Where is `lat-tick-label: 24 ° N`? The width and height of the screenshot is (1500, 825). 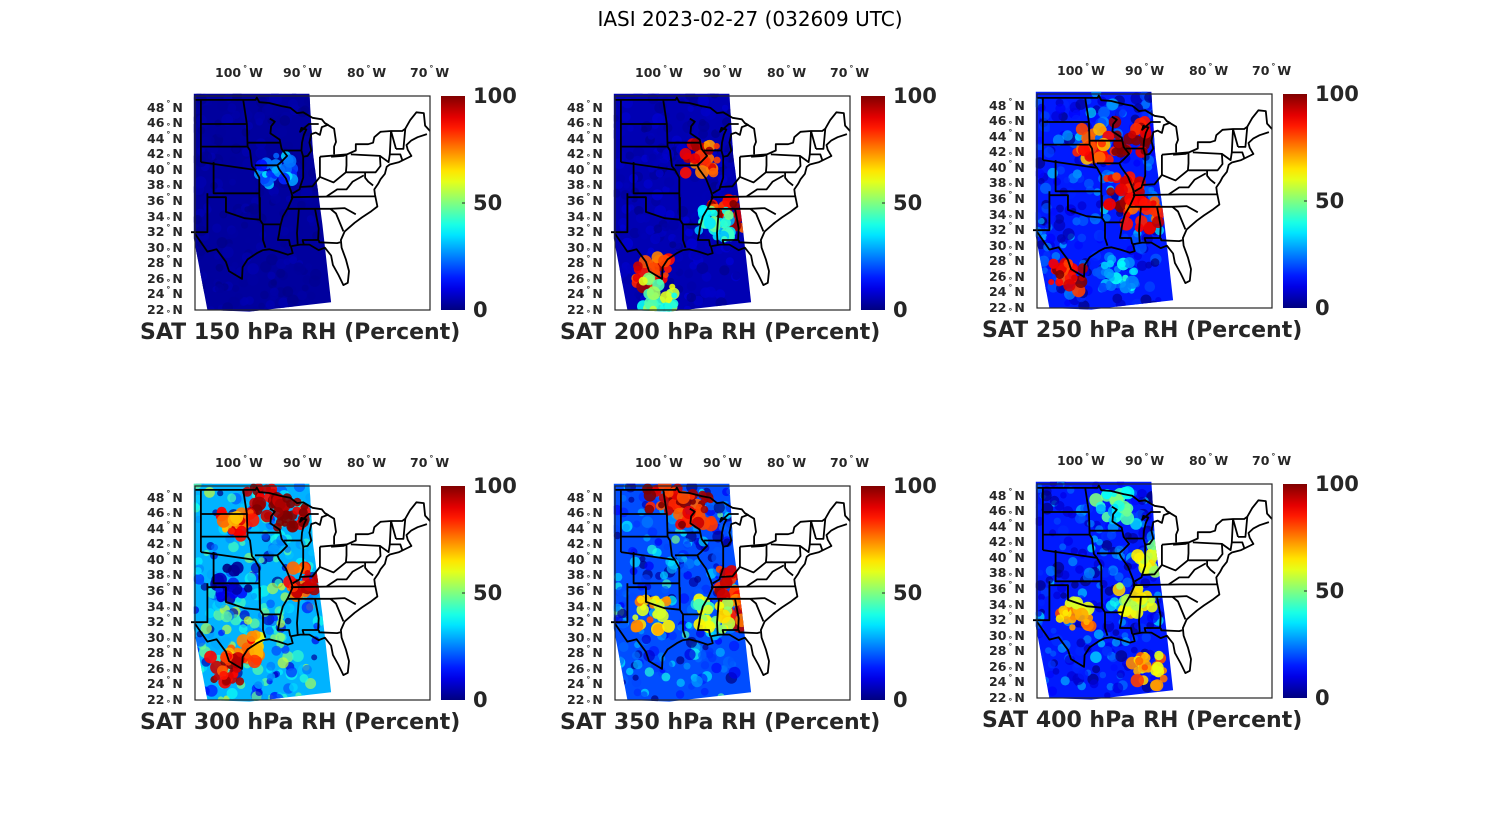 lat-tick-label: 24 ° N is located at coordinates (1007, 681).